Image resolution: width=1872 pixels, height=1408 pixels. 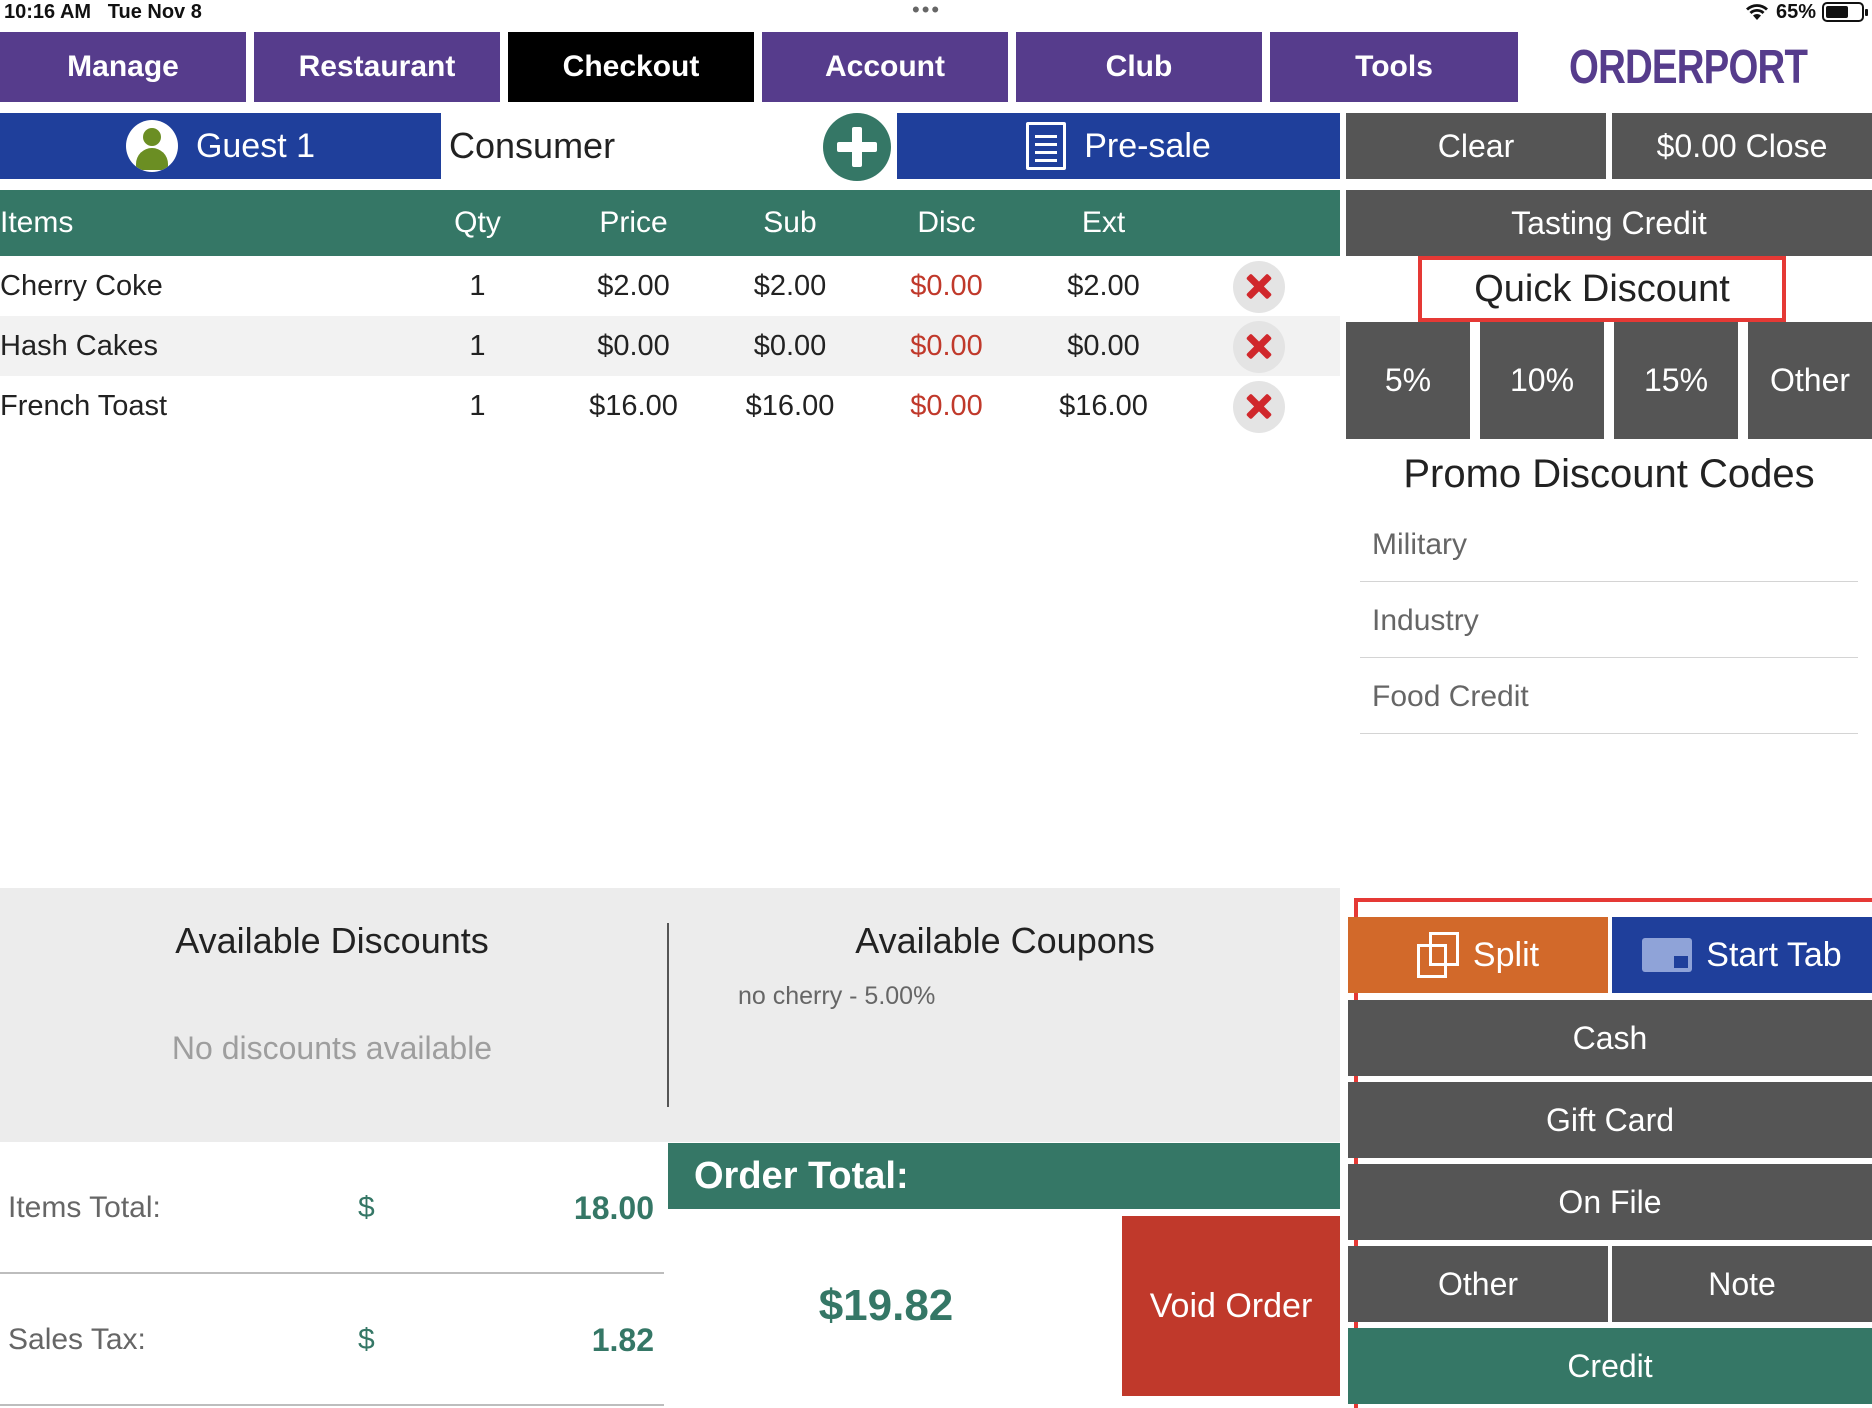 I want to click on discount-label: 15%, so click(x=1676, y=380).